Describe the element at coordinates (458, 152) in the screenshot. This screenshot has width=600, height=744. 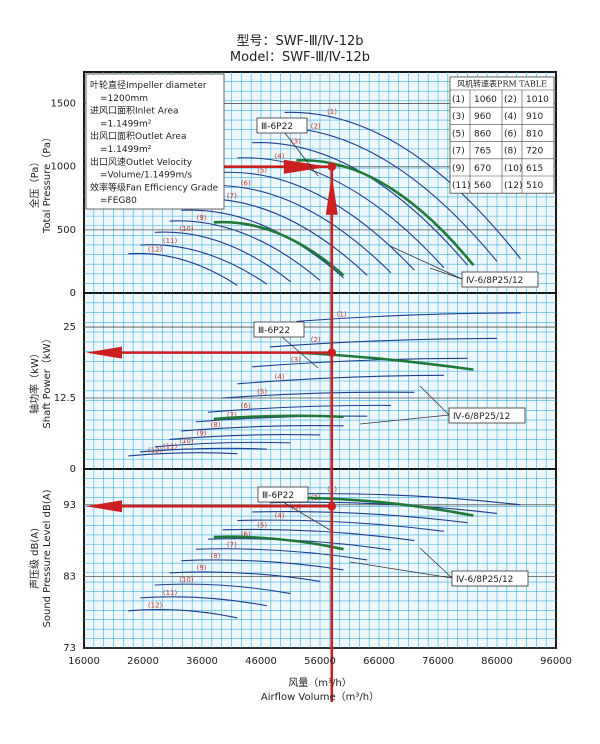
I see `rpm-table-cell: (7)` at that location.